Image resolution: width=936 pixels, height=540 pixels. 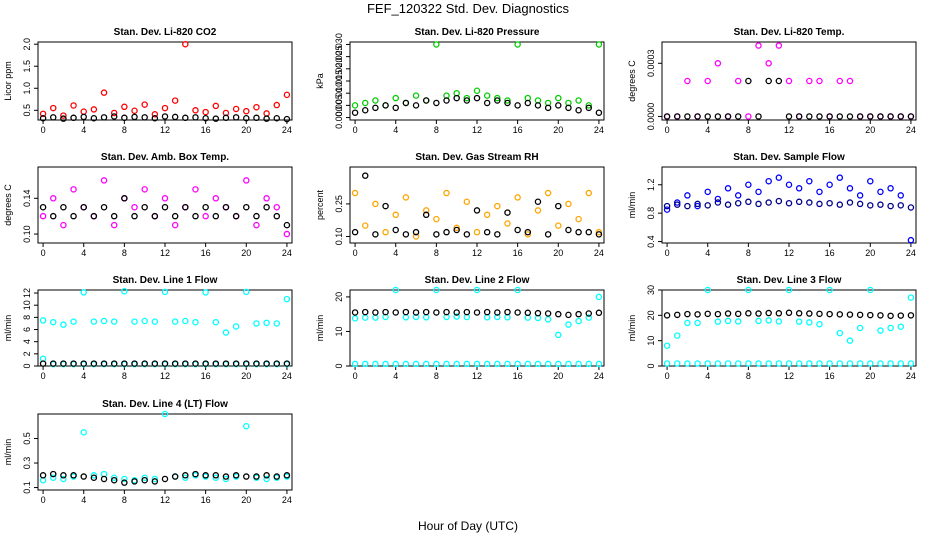 What do you see at coordinates (558, 253) in the screenshot?
I see `x-tick-label: 20` at bounding box center [558, 253].